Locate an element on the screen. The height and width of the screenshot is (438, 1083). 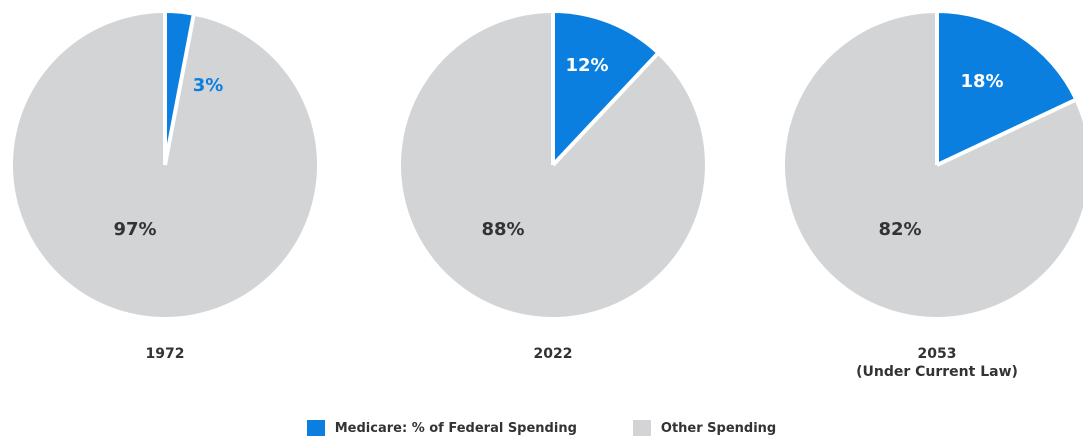
year-label-2022: 2022 is located at coordinates (553, 354).